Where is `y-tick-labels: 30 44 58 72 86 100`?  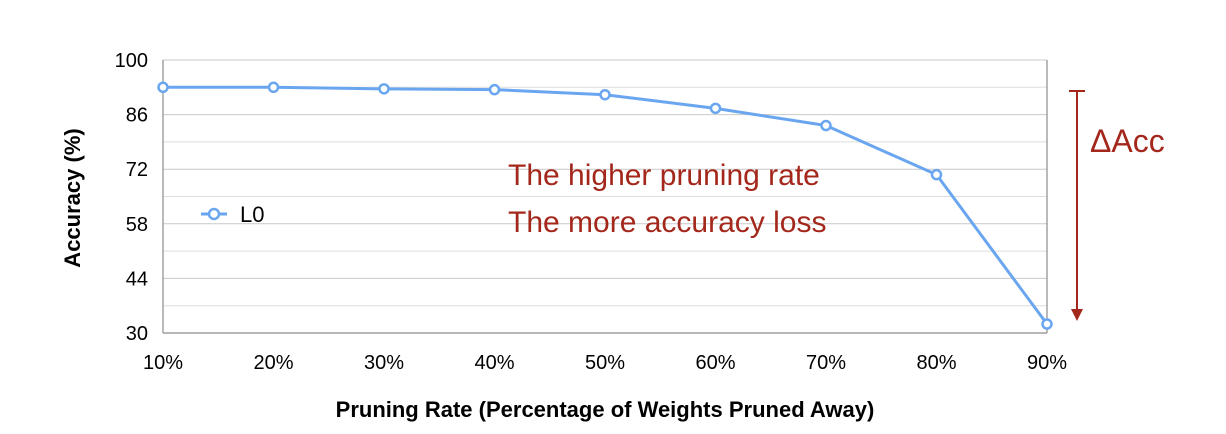
y-tick-labels: 30 44 58 72 86 100 is located at coordinates (131, 197).